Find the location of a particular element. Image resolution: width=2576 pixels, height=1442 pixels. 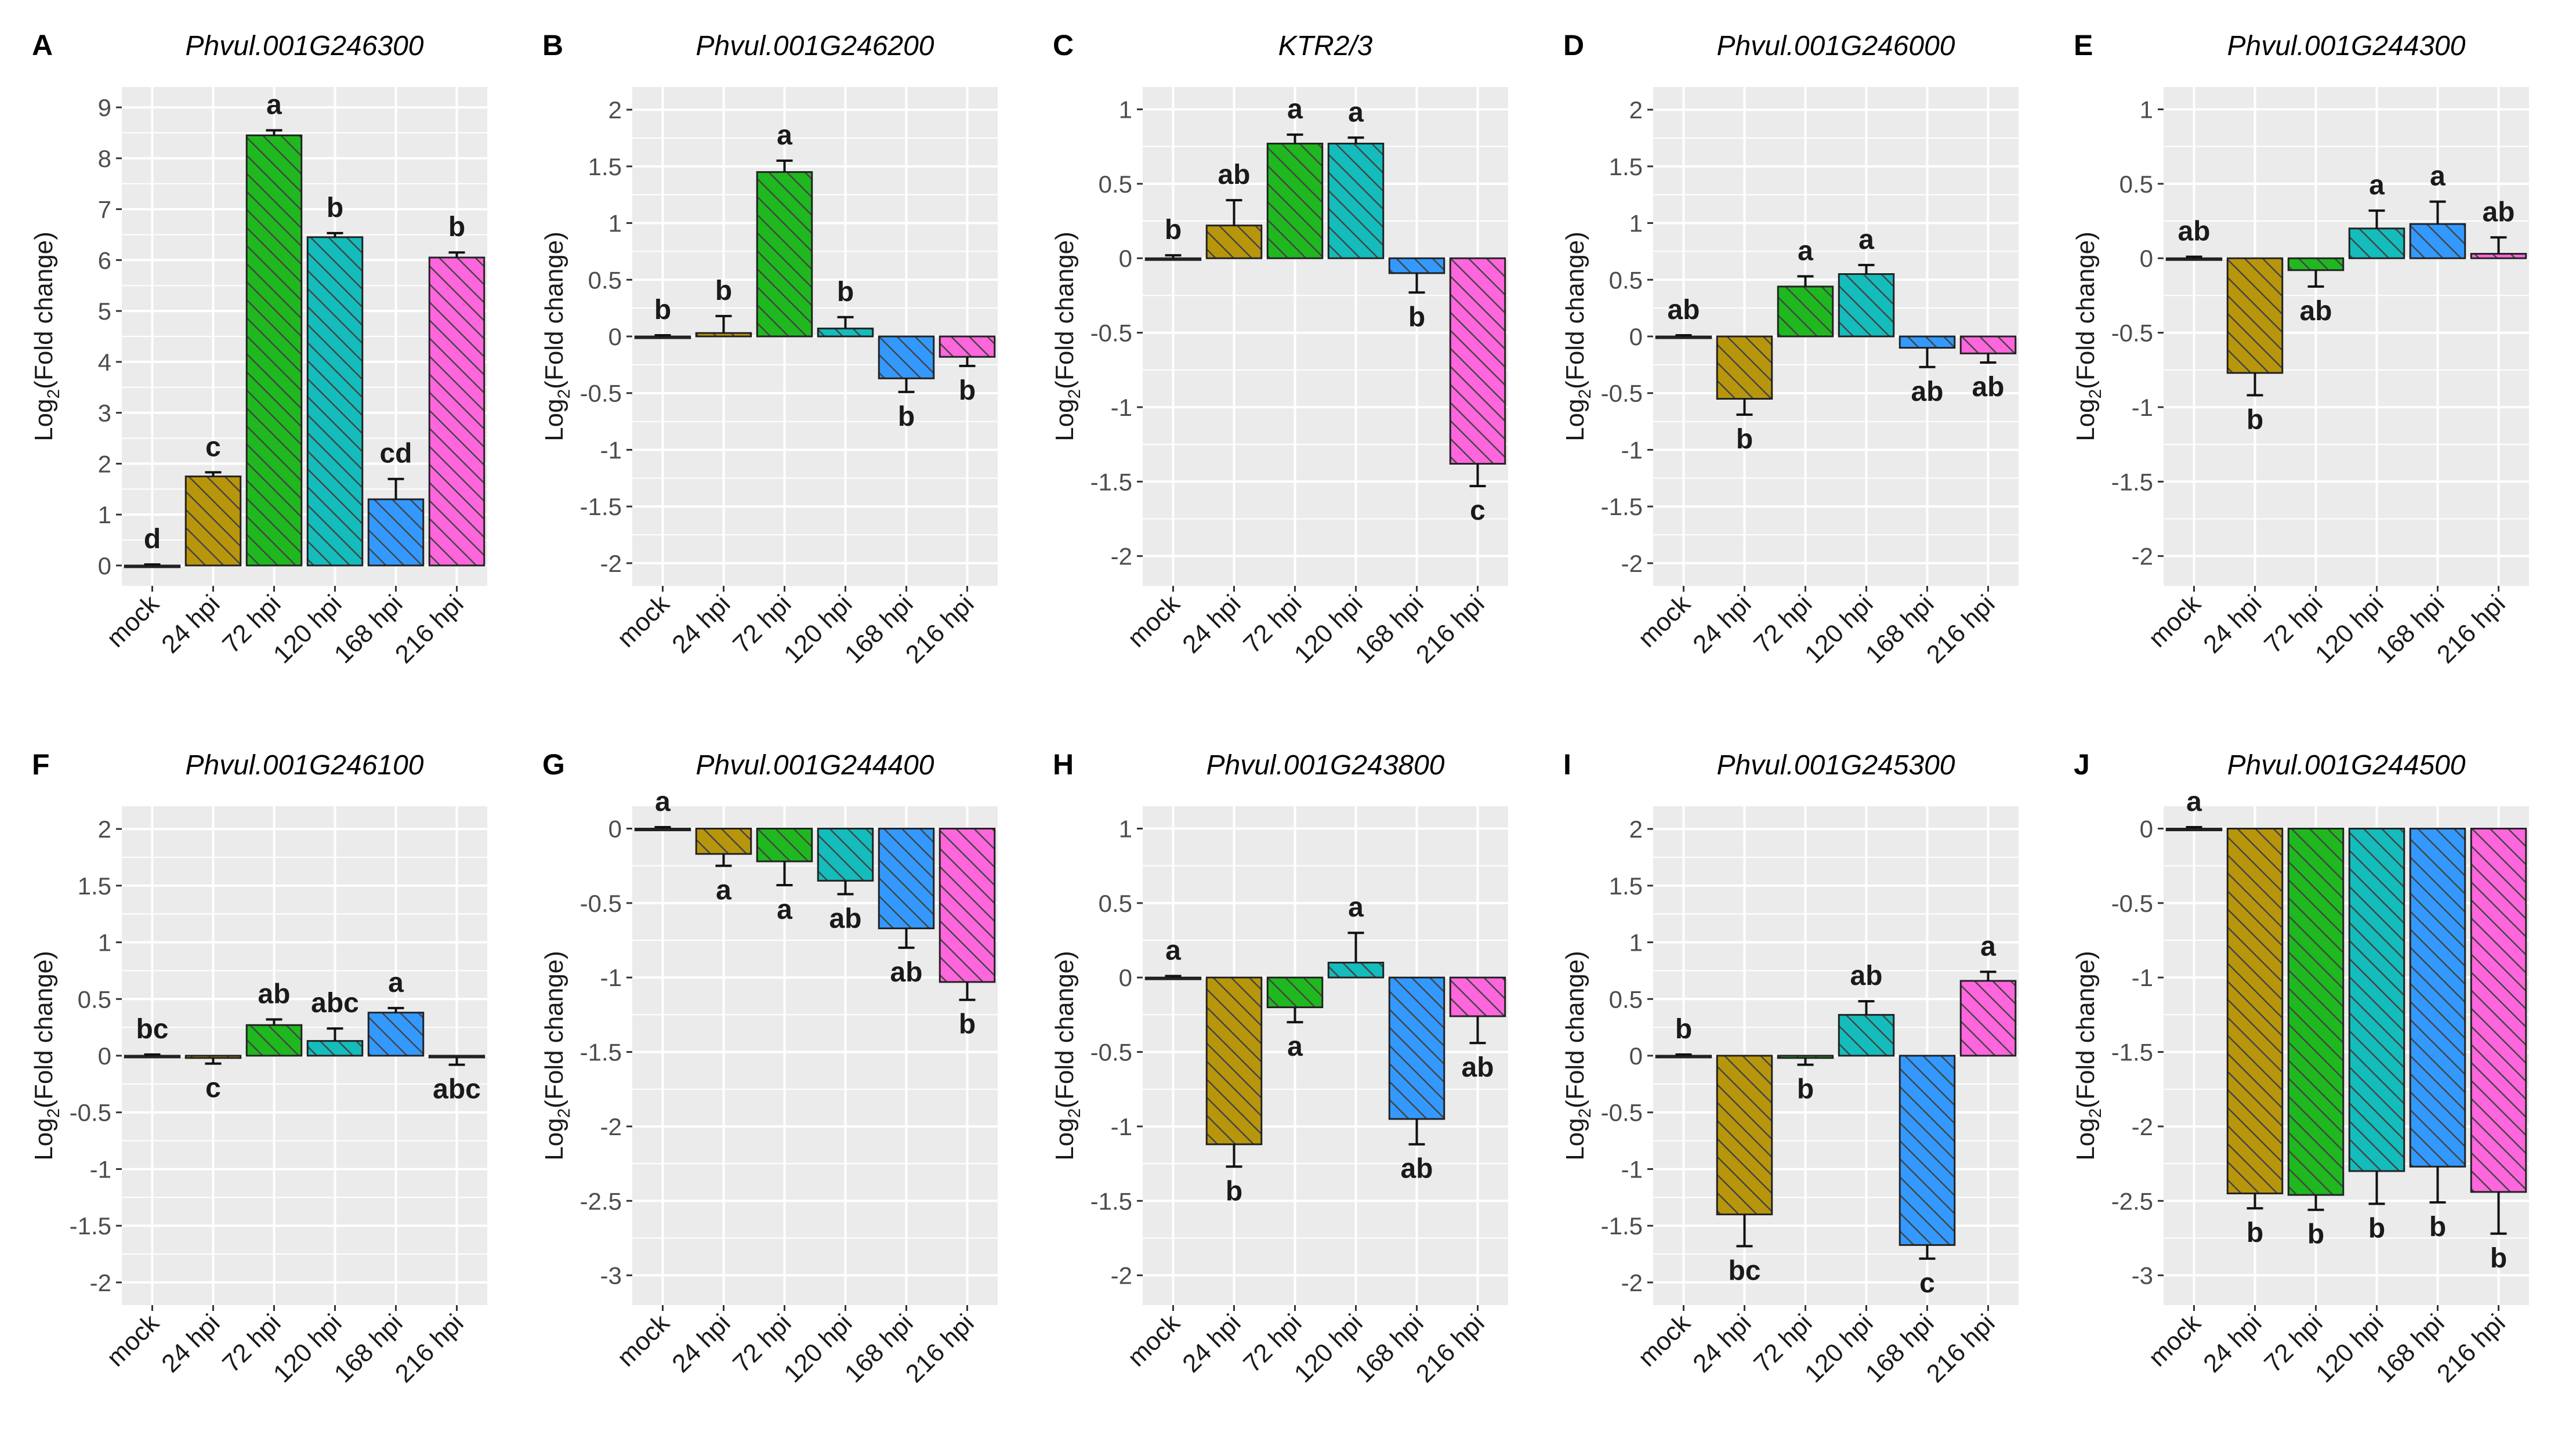

panel-label: C is located at coordinates (1064, 45).